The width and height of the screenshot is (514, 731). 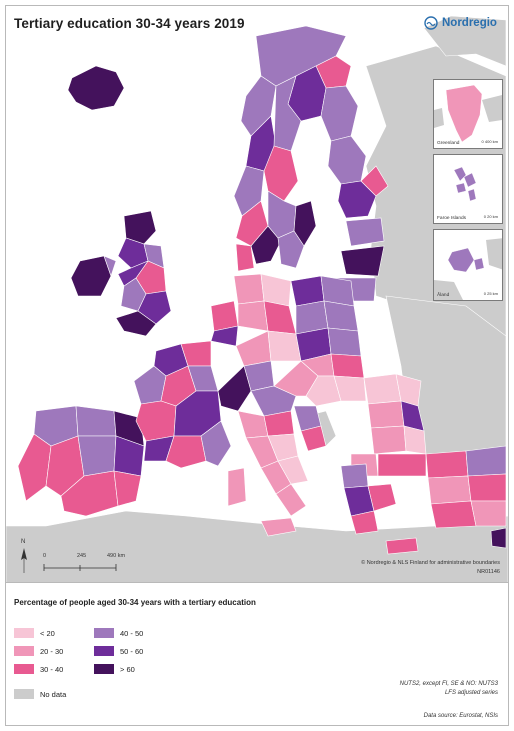 What do you see at coordinates (490, 216) in the screenshot?
I see `inset-faroe-scale: 0 20 km` at bounding box center [490, 216].